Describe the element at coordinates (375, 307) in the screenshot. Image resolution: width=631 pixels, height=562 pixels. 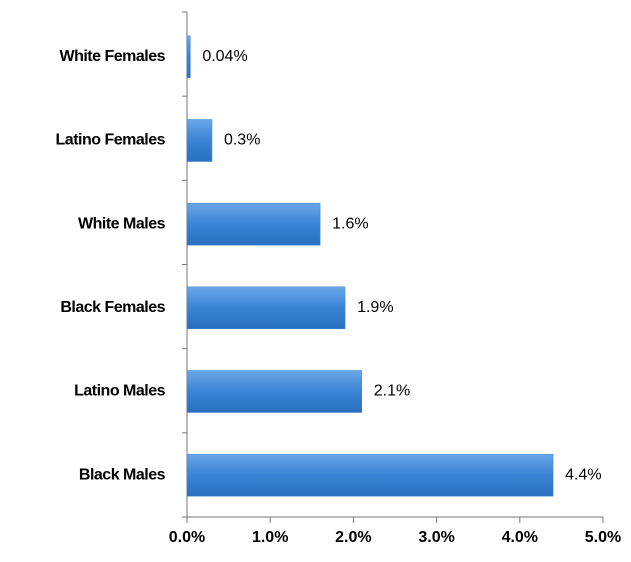
I see `data-label: 1.9%` at that location.